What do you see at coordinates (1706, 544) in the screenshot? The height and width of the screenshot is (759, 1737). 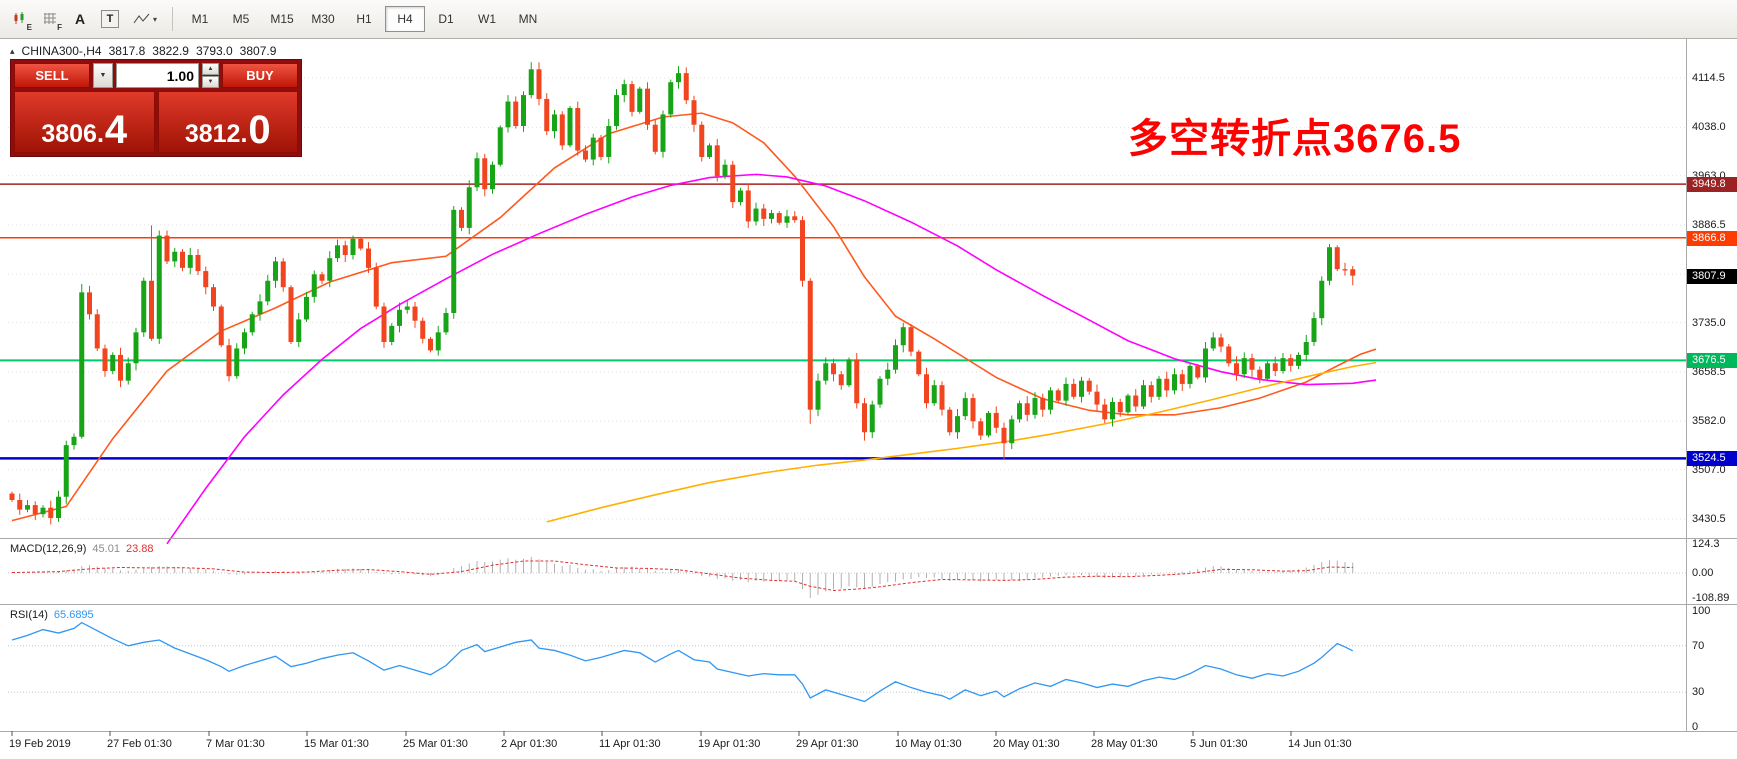 I see `macd-axis-label: 124.3` at bounding box center [1706, 544].